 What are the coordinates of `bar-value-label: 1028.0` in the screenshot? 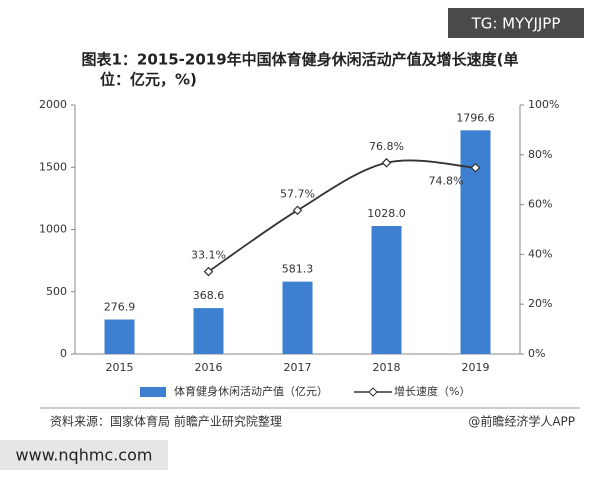 It's located at (386, 213).